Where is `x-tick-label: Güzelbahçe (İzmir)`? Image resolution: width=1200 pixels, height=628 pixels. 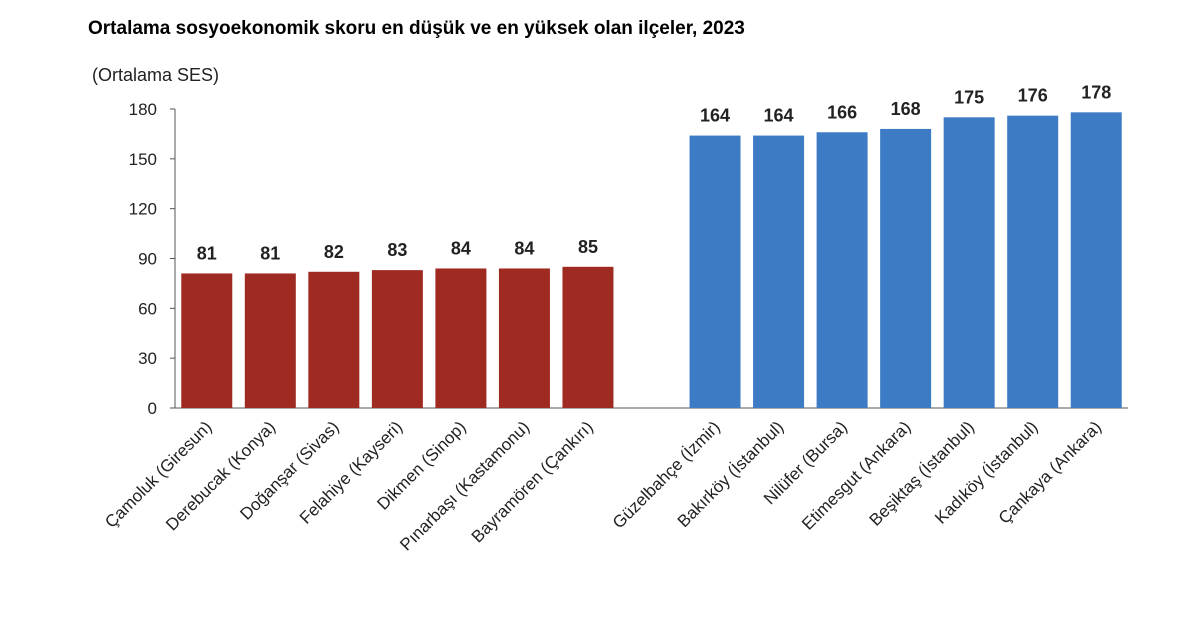
x-tick-label: Güzelbahçe (İzmir) is located at coordinates (666, 474).